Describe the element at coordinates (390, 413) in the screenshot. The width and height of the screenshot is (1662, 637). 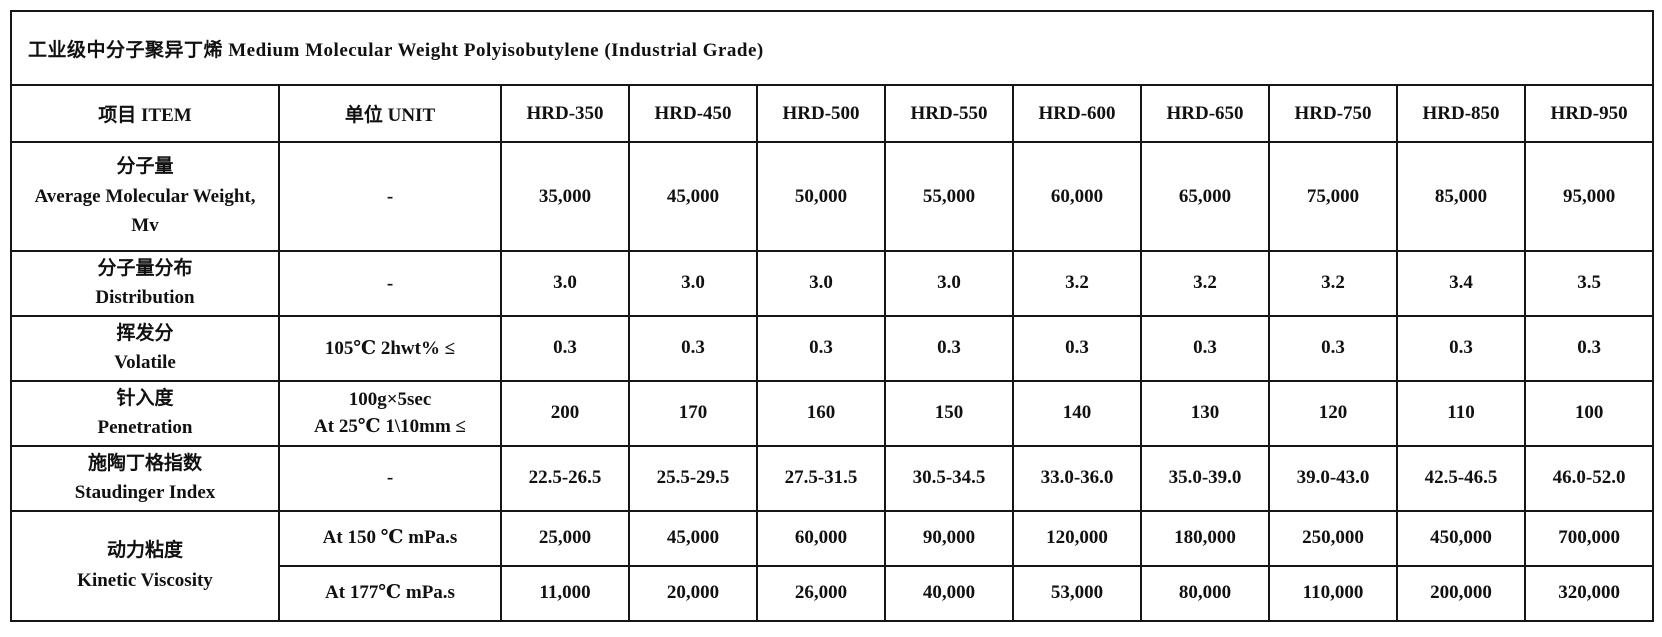
I see `unit-cell: 100g×5sec At 25℃ 1\10mm ≤` at that location.